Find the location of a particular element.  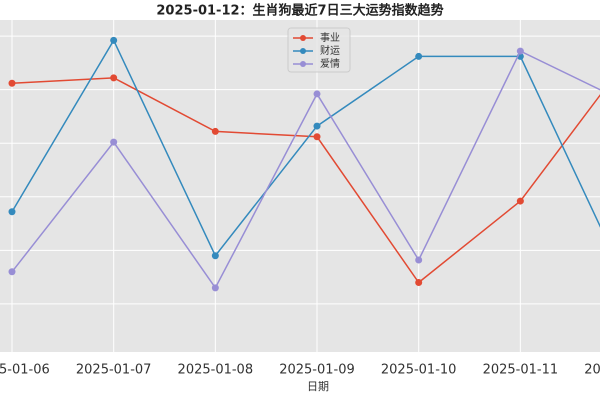

legend-label: 财运 is located at coordinates (330, 50).